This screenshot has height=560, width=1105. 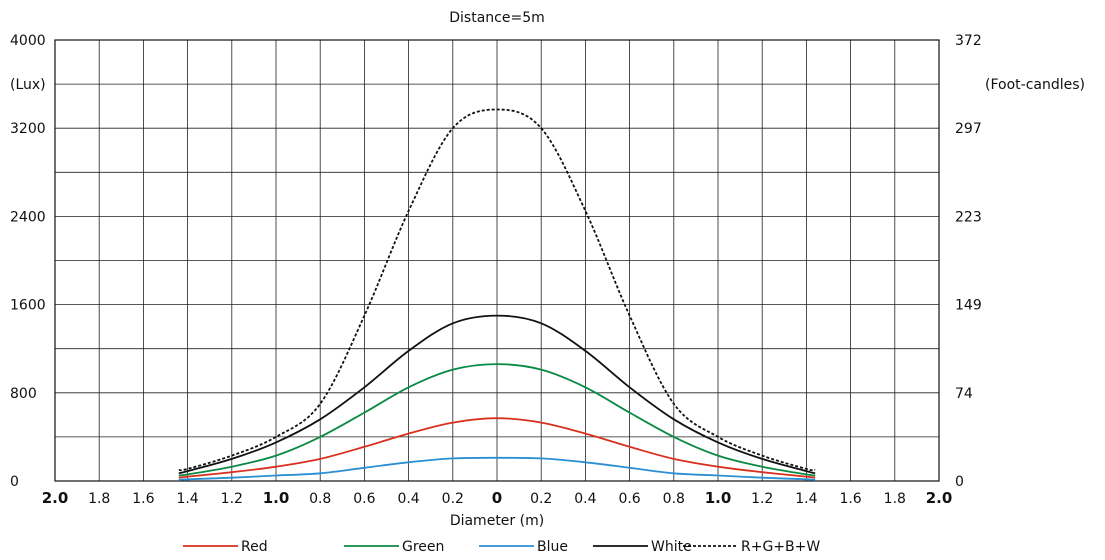 What do you see at coordinates (964, 394) in the screenshot?
I see `y-right-tick-label: 74` at bounding box center [964, 394].